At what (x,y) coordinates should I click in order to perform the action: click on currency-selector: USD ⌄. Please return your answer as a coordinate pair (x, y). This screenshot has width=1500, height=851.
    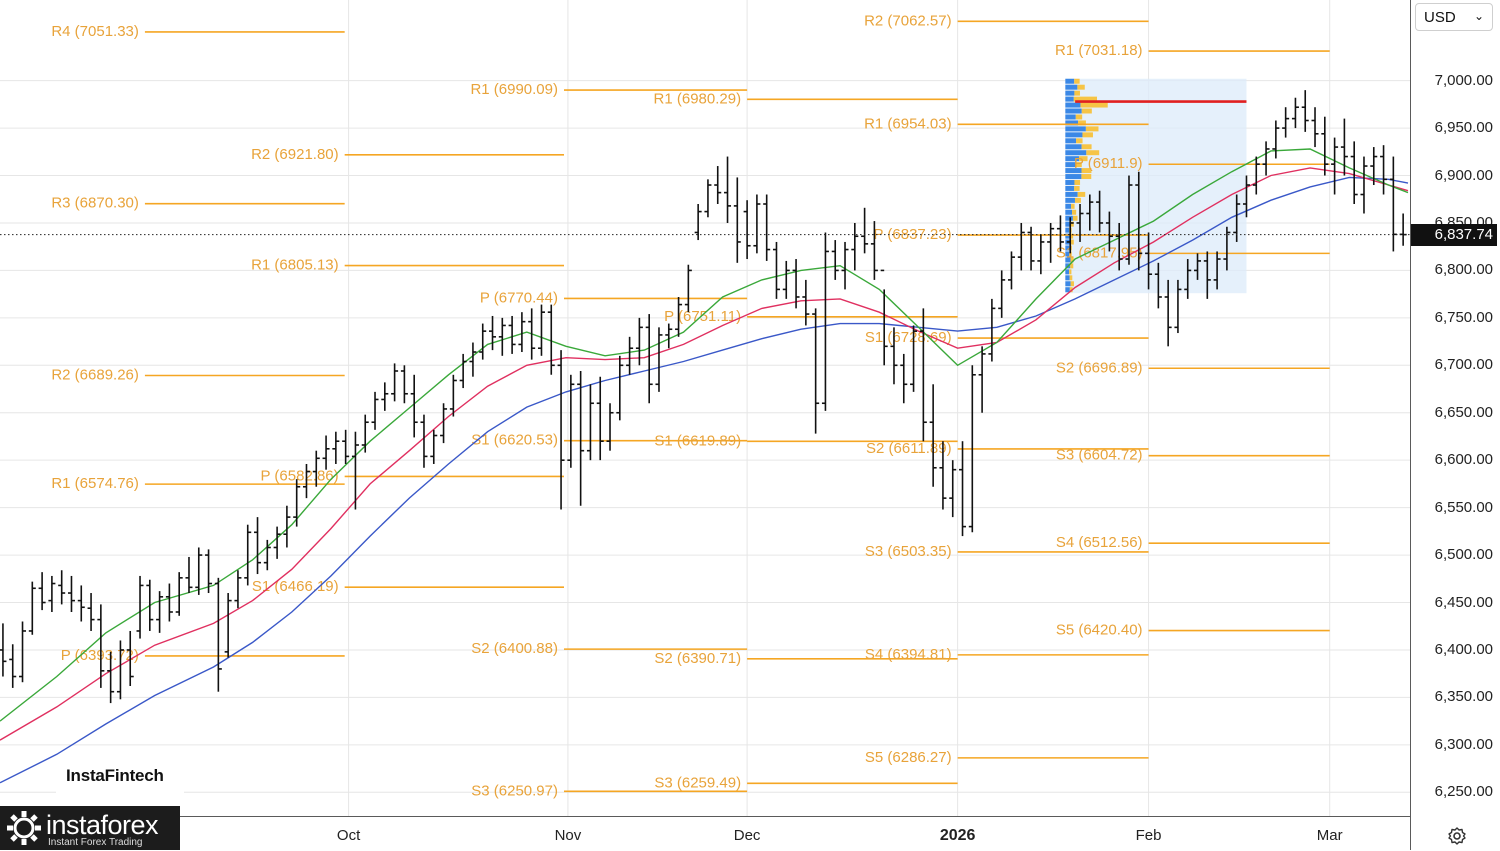
    Looking at the image, I should click on (1454, 17).